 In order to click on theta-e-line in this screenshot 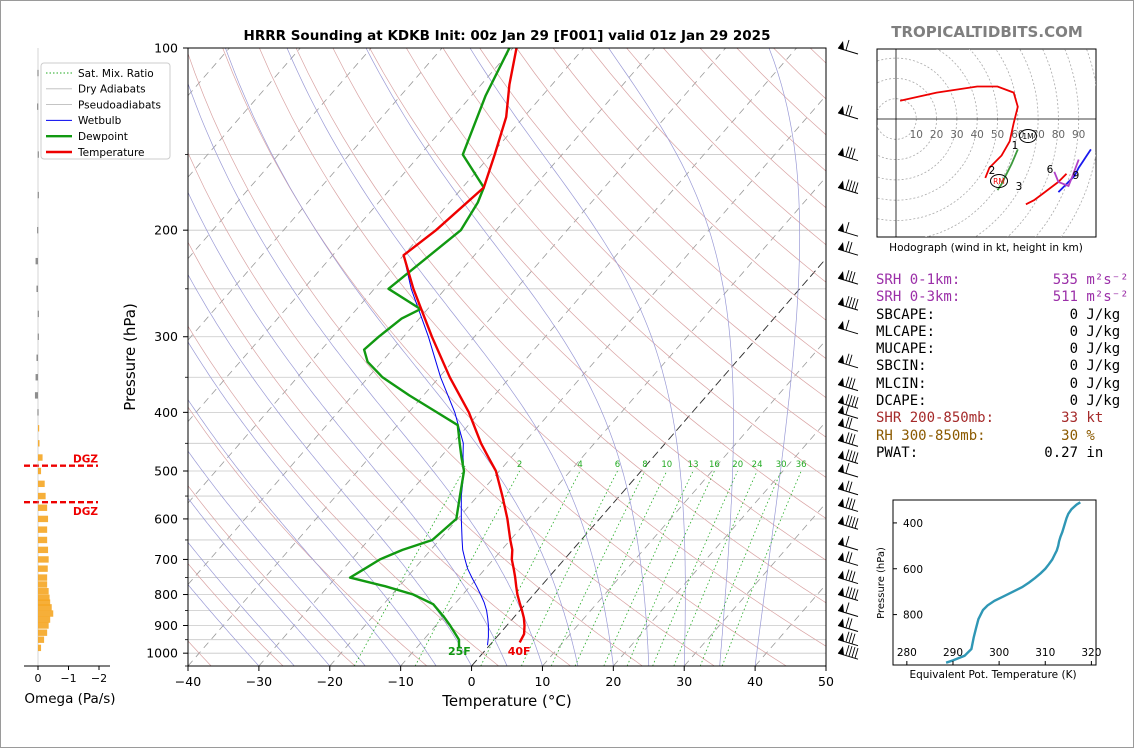, I will do `click(1013, 582)`.